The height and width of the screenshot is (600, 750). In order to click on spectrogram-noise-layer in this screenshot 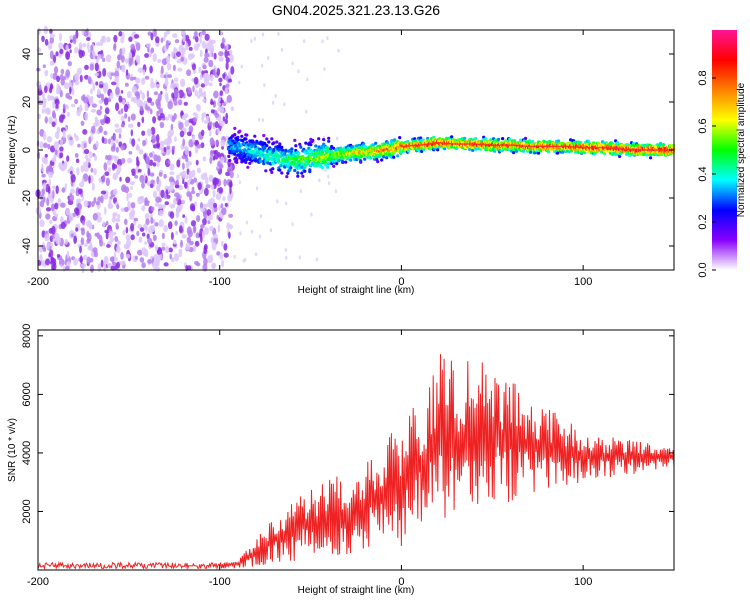, I will do `click(135, 149)`.